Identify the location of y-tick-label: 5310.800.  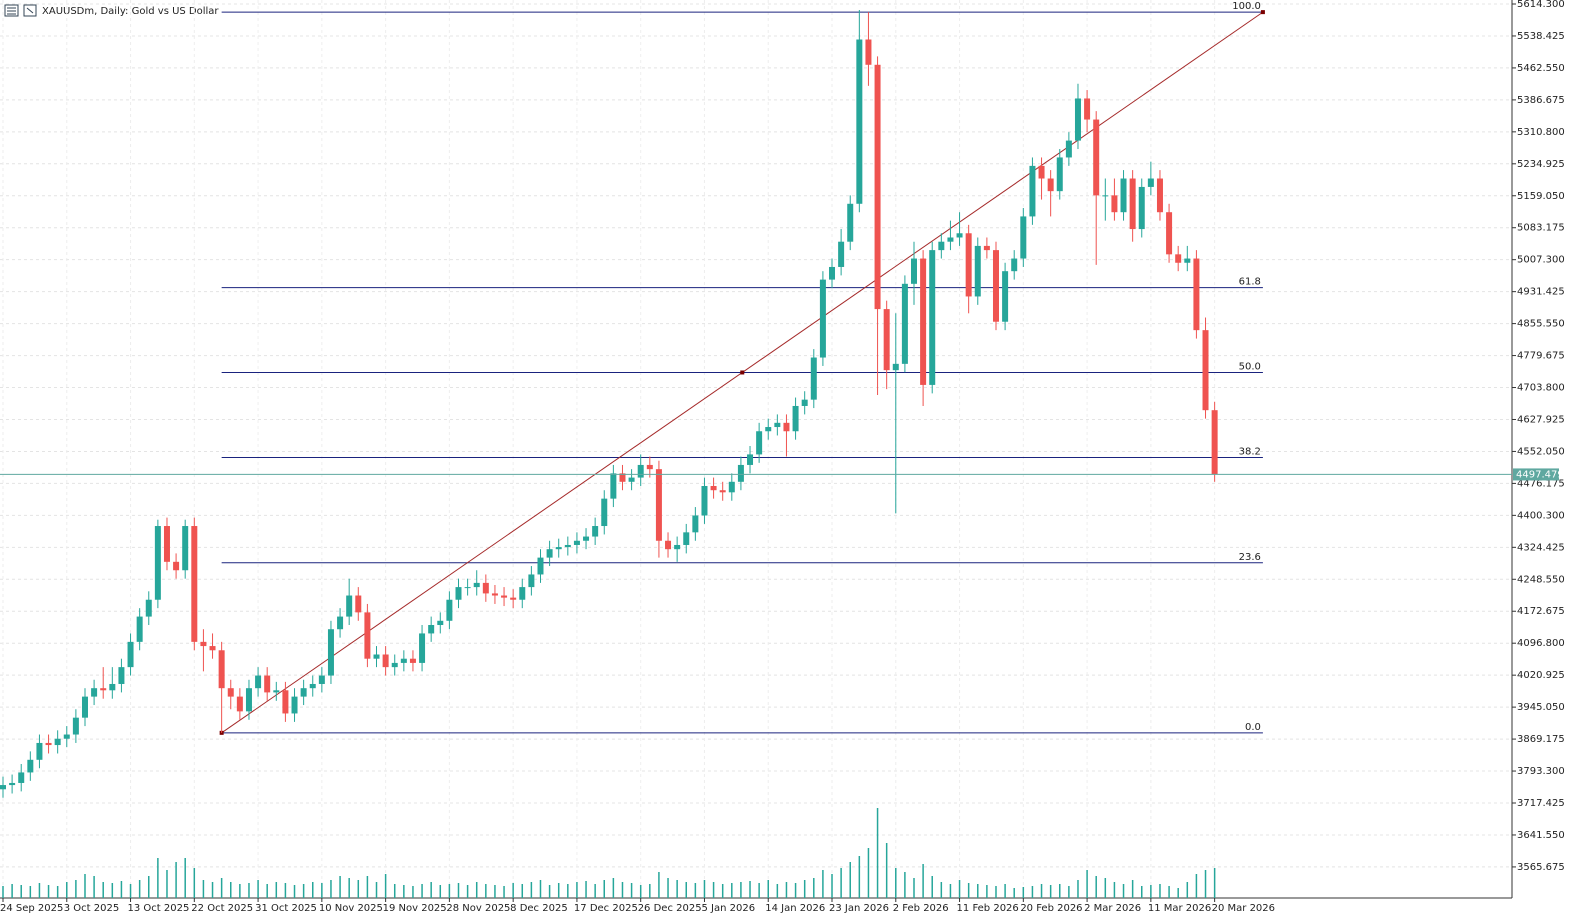
(1541, 132).